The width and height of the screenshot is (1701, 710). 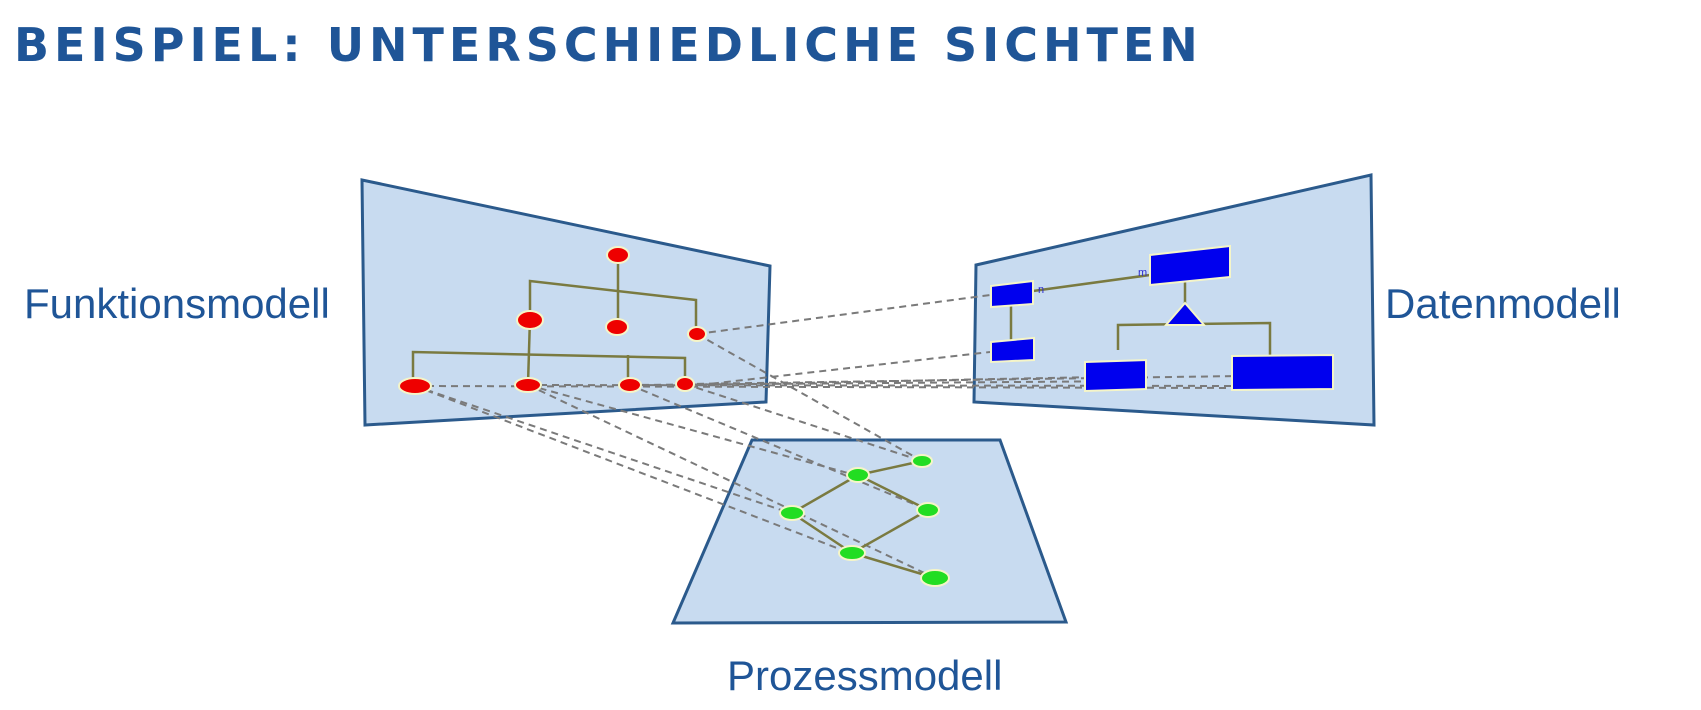 I want to click on cardinality-n-label: n, so click(x=1041, y=290).